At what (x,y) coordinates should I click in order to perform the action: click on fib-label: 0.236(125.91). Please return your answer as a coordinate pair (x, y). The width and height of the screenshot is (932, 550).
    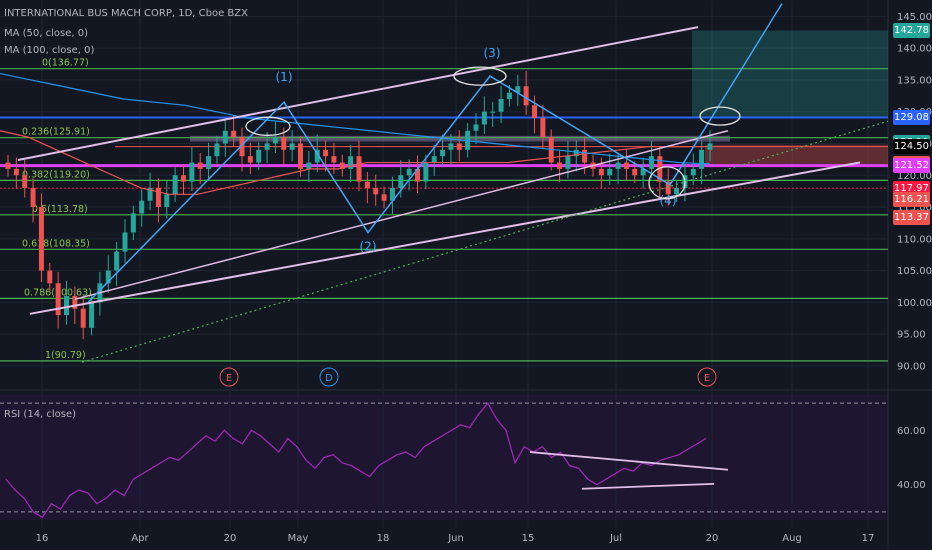
    Looking at the image, I should click on (56, 132).